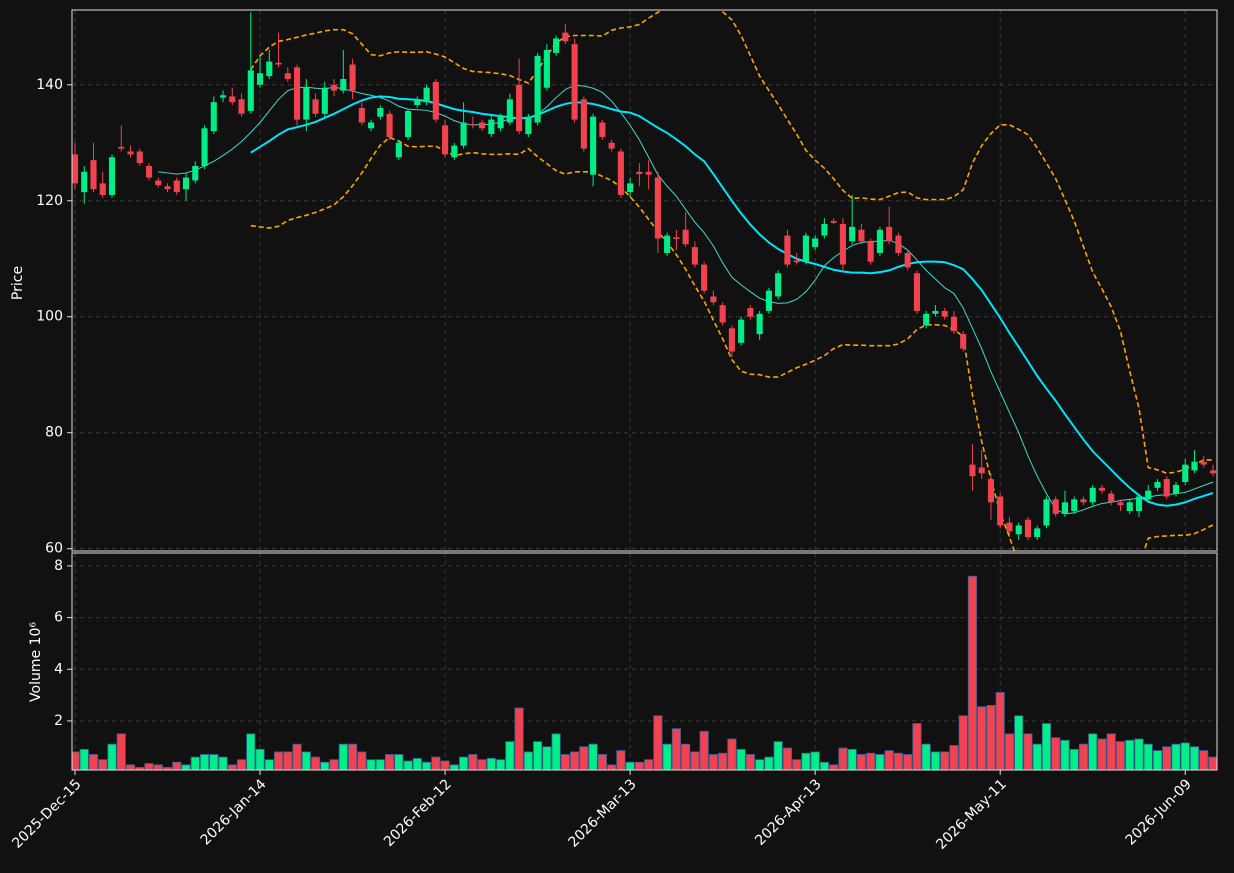  What do you see at coordinates (58, 721) in the screenshot?
I see `y-tick-label: 2` at bounding box center [58, 721].